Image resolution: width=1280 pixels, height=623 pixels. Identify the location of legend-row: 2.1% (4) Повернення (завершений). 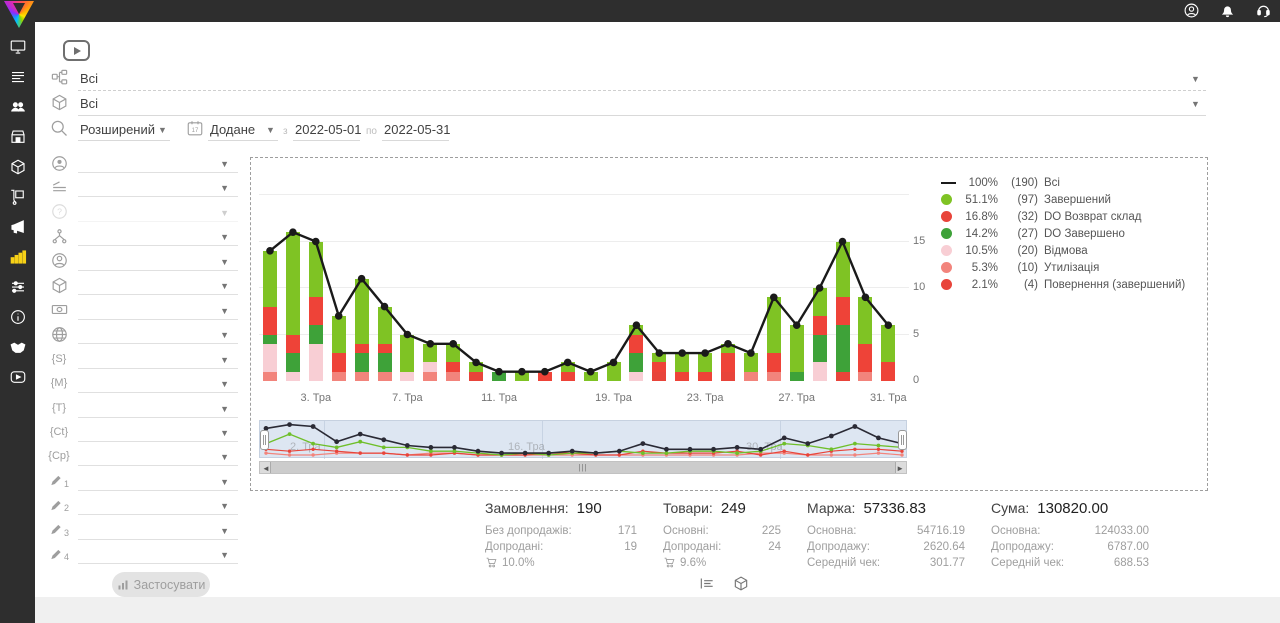
(1063, 284).